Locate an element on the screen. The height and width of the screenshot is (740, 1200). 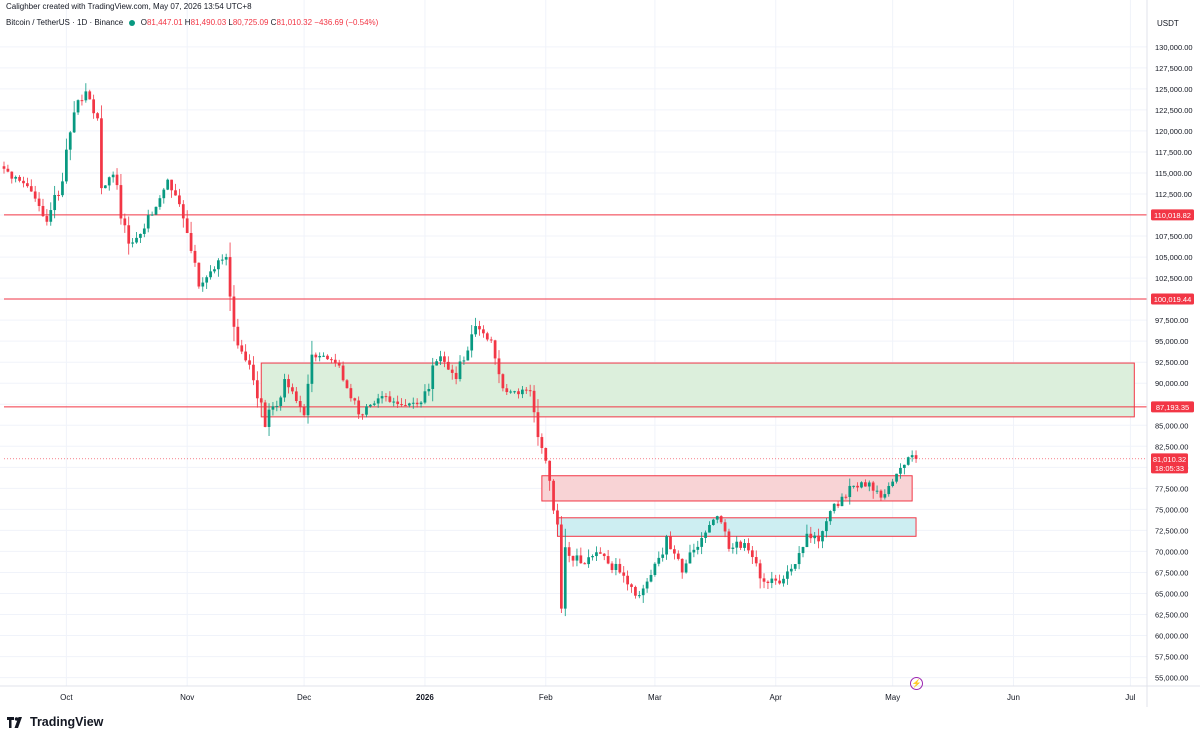
price-tag: 100,019.44 is located at coordinates (1172, 299).